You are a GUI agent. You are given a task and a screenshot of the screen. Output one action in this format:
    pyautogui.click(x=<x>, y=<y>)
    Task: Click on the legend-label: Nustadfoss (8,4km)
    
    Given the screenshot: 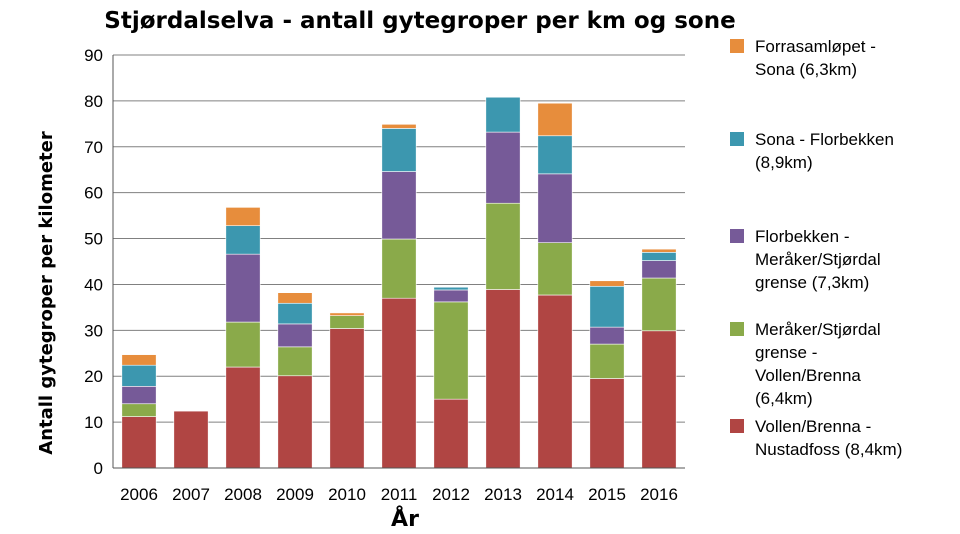 What is the action you would take?
    pyautogui.click(x=828, y=449)
    